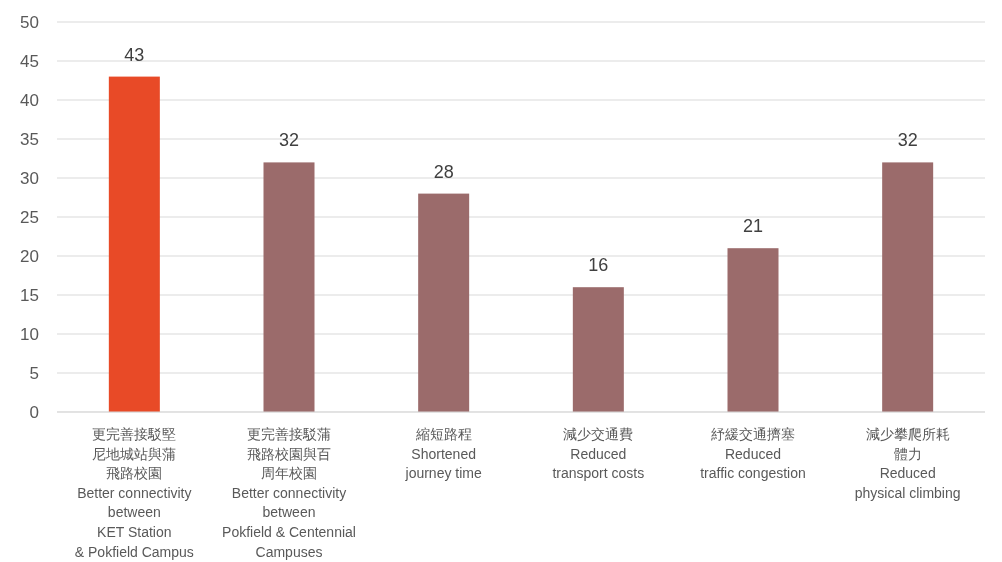 Image resolution: width=1002 pixels, height=562 pixels. I want to click on y-tick-label: 50, so click(29, 22).